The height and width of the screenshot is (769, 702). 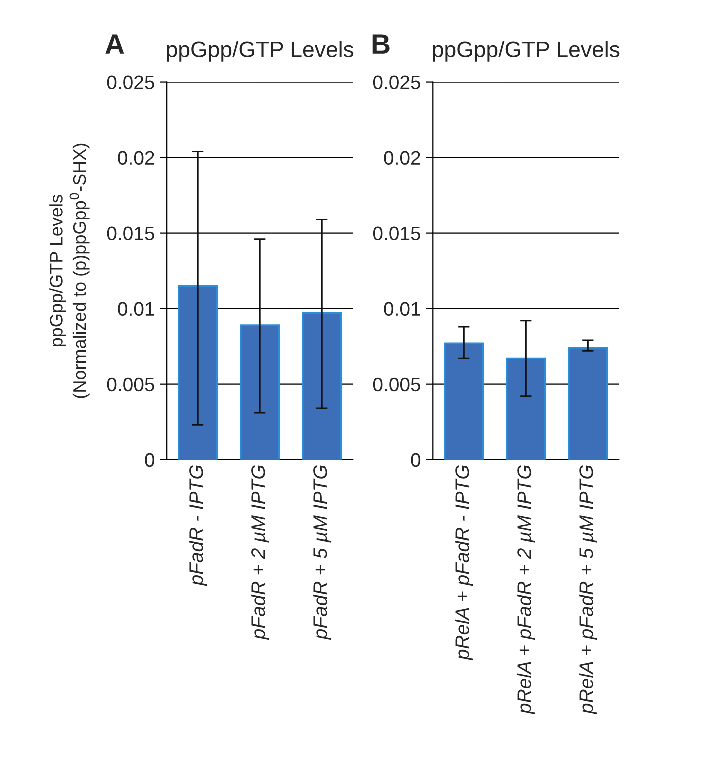 I want to click on x-tick-label: pRelA + pFadR + 5 µM IPTG, so click(x=588, y=590).